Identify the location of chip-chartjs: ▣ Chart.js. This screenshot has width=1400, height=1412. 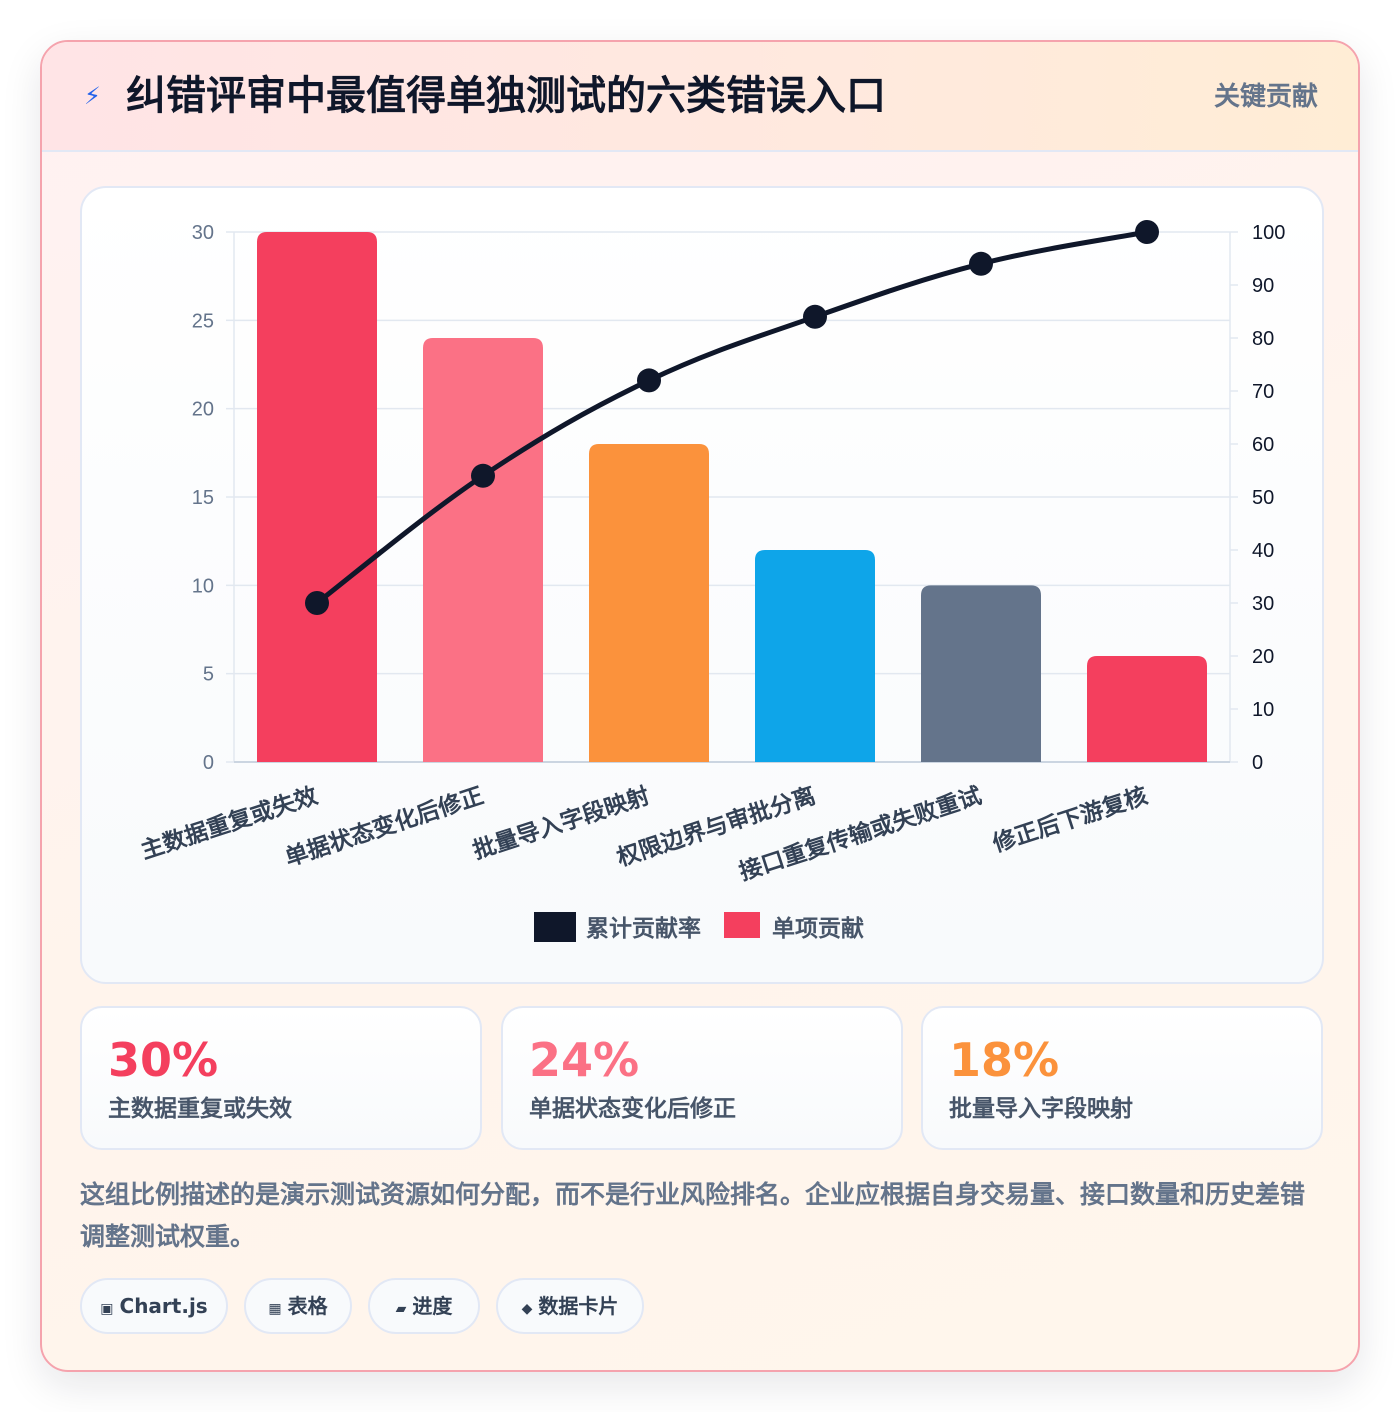
(154, 1306).